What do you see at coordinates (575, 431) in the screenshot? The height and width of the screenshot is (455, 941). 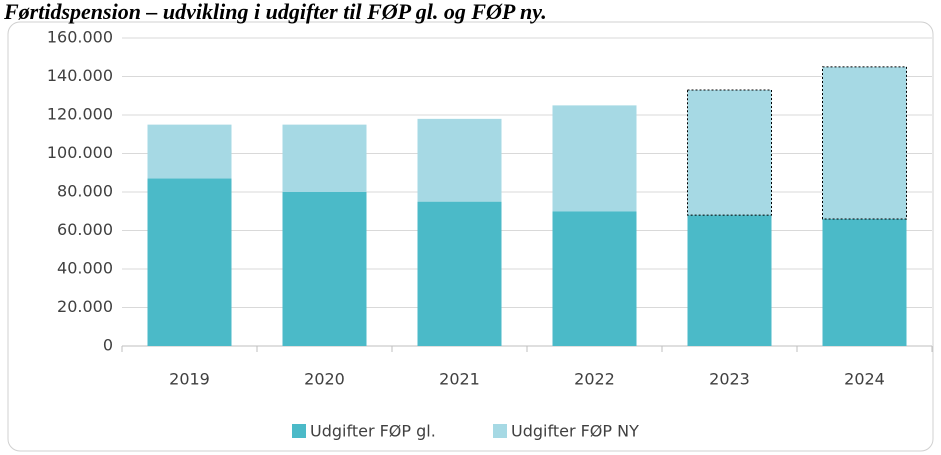 I see `legend-label: Udgifter FØP NY` at bounding box center [575, 431].